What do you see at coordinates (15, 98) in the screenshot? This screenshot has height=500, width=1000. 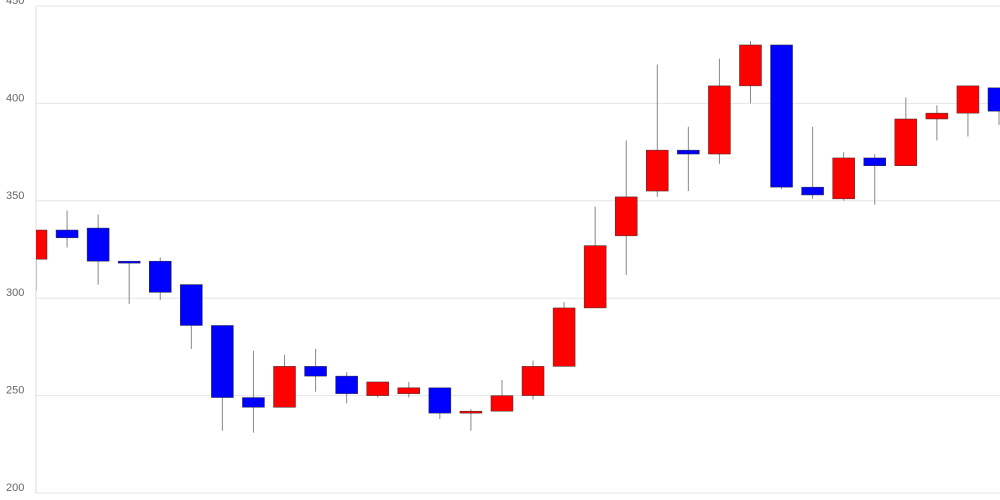 I see `y-tick-label: 400` at bounding box center [15, 98].